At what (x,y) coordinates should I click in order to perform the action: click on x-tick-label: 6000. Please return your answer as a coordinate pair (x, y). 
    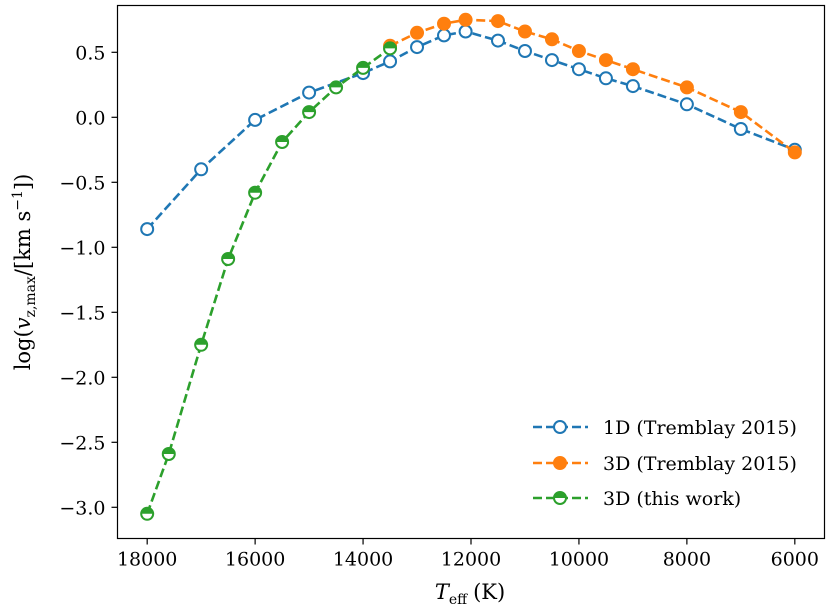
    Looking at the image, I should click on (795, 560).